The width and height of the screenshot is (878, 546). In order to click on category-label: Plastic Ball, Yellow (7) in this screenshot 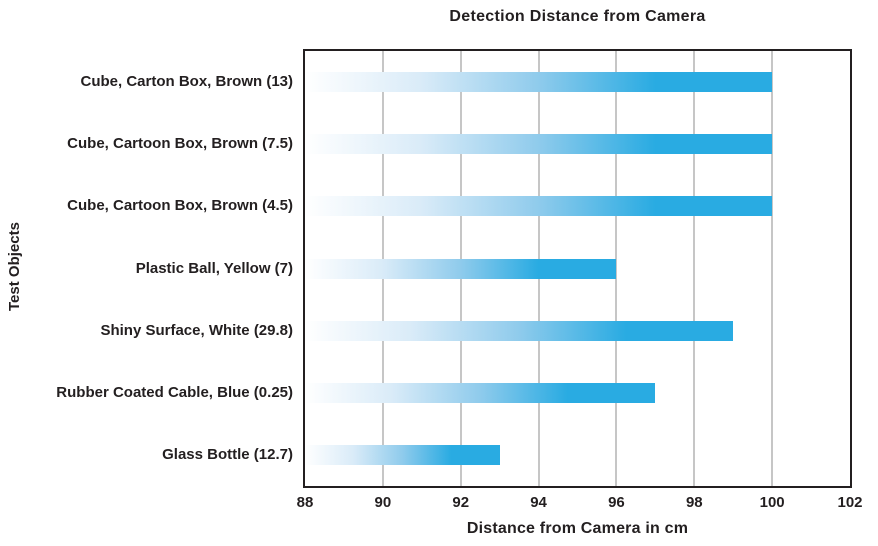, I will do `click(214, 268)`.